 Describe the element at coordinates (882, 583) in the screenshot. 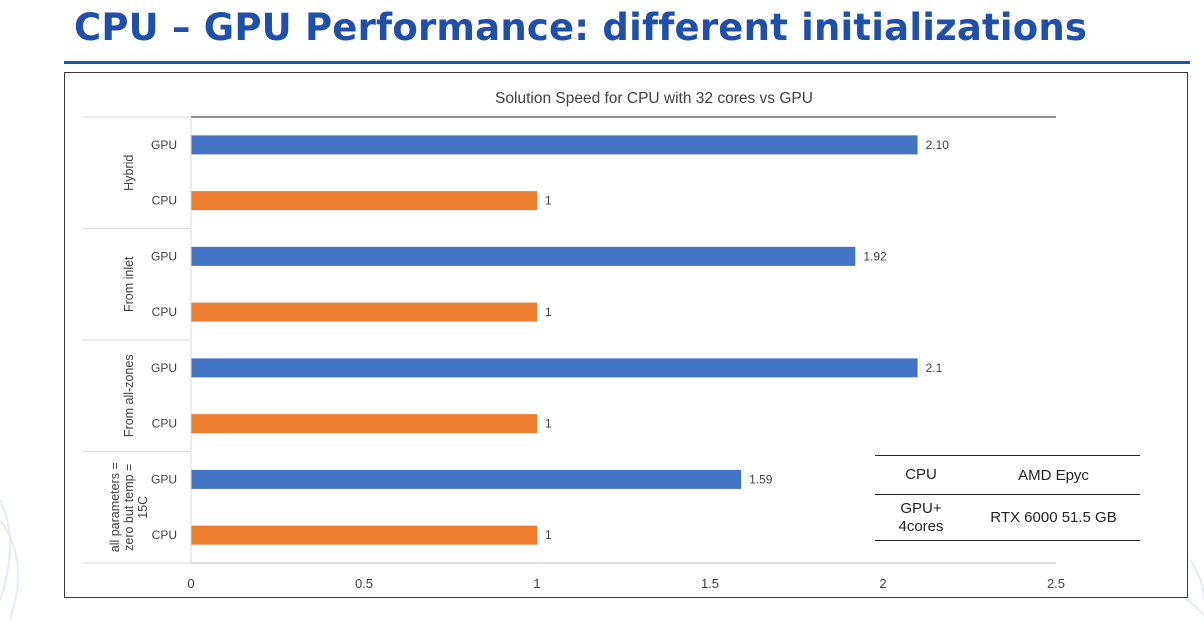

I see `x-tick-label: 2` at that location.